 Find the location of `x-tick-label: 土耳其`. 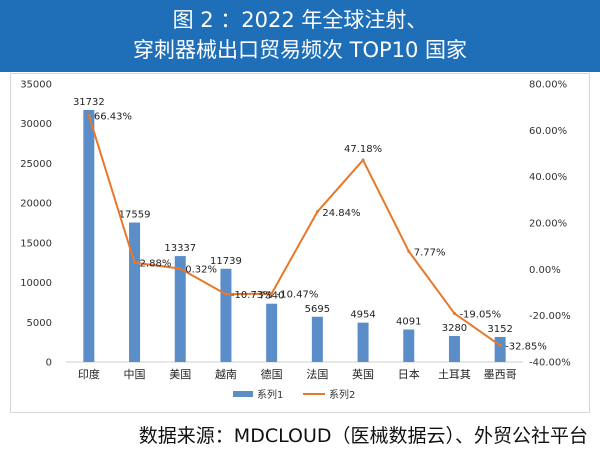

x-tick-label: 土耳其 is located at coordinates (454, 374).